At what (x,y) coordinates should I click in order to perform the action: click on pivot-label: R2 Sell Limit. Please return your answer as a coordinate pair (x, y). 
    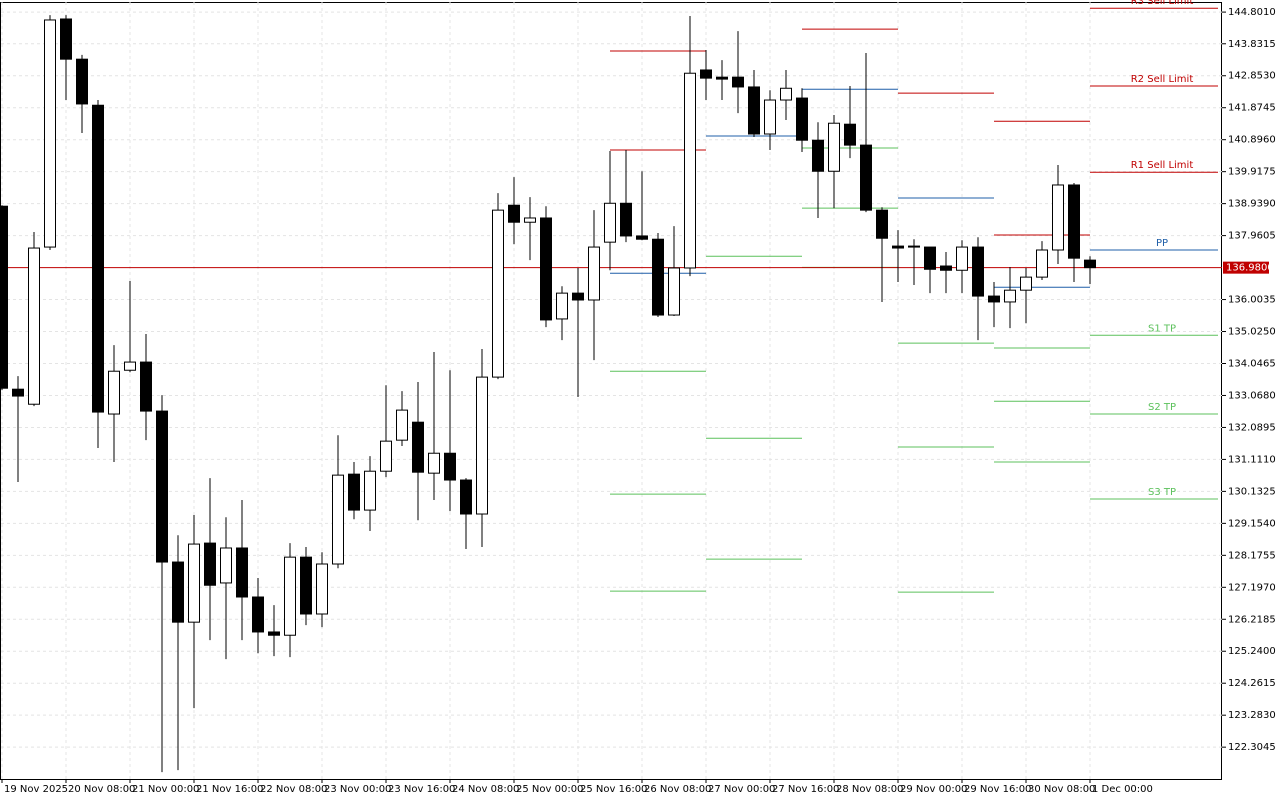
    Looking at the image, I should click on (1162, 79).